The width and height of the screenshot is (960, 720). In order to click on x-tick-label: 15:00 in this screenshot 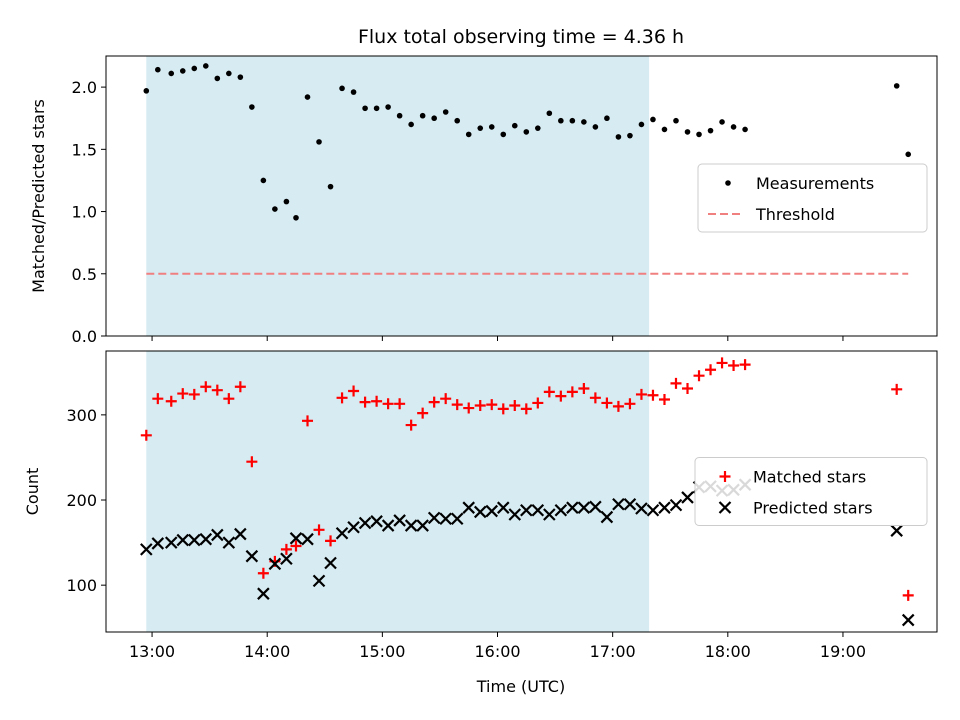, I will do `click(382, 651)`.